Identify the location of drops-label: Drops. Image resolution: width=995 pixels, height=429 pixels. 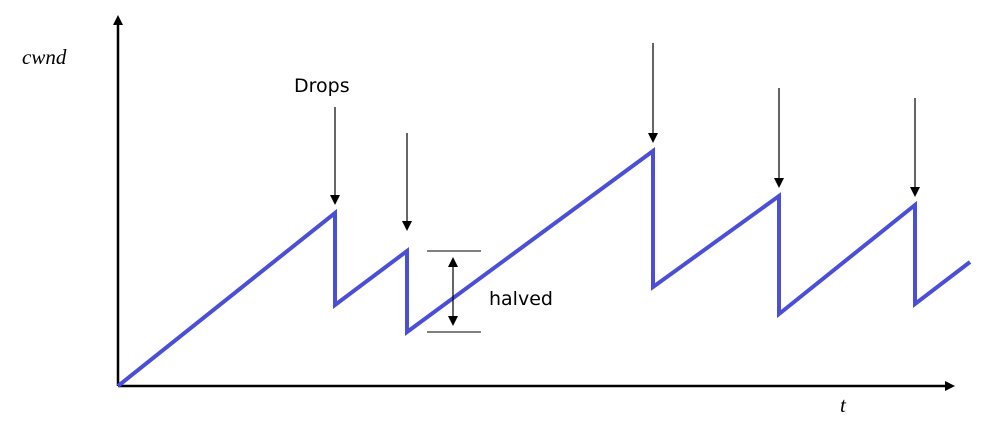
(322, 86).